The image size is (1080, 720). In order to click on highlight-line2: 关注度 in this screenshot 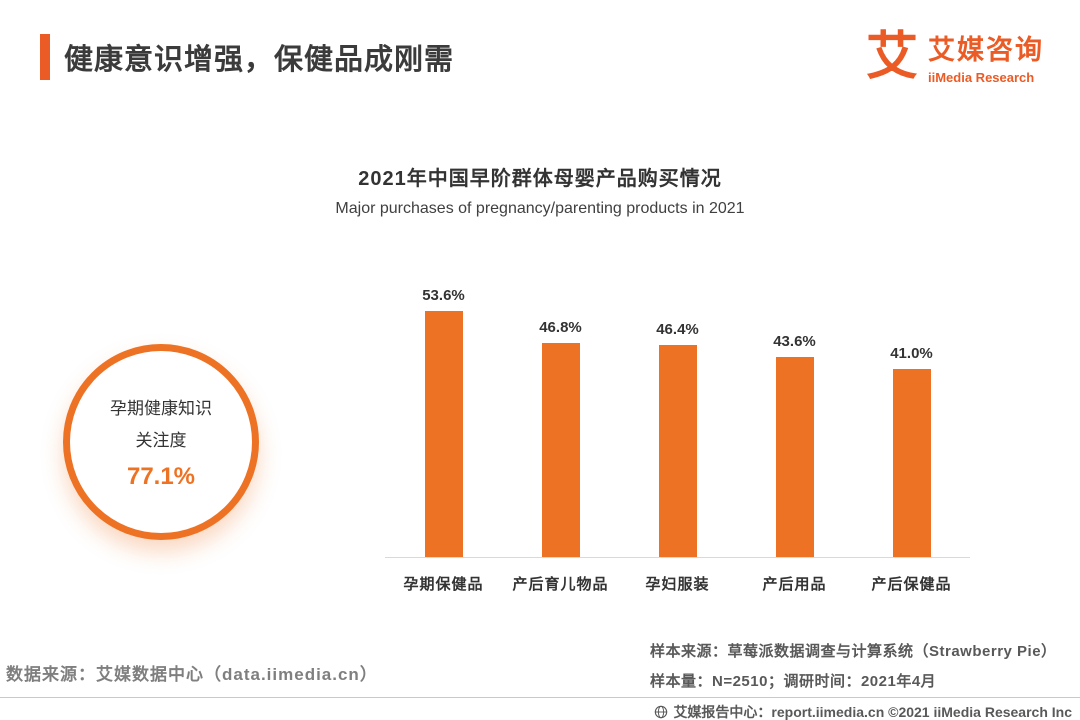, I will do `click(161, 440)`.